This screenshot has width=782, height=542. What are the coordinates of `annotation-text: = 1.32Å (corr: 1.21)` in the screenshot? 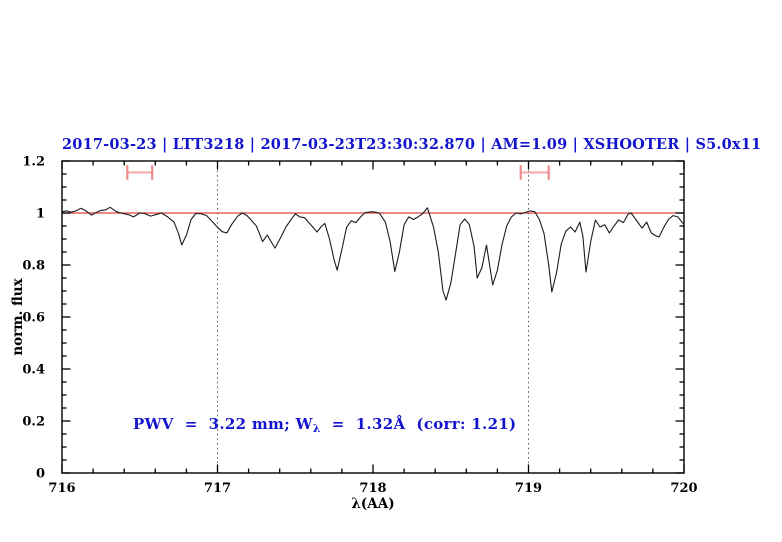 It's located at (418, 424).